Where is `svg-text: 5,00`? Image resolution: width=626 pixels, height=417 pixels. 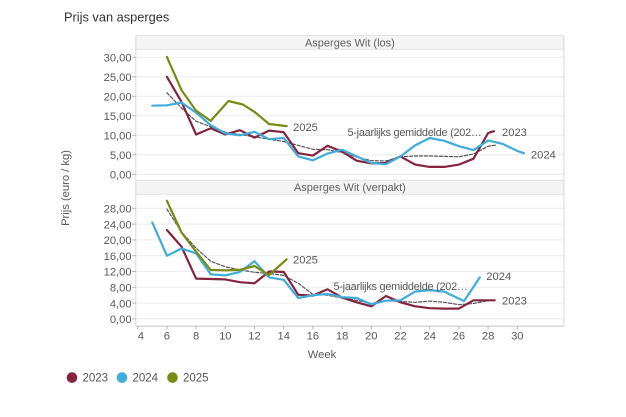 svg-text: 5,00 is located at coordinates (121, 156).